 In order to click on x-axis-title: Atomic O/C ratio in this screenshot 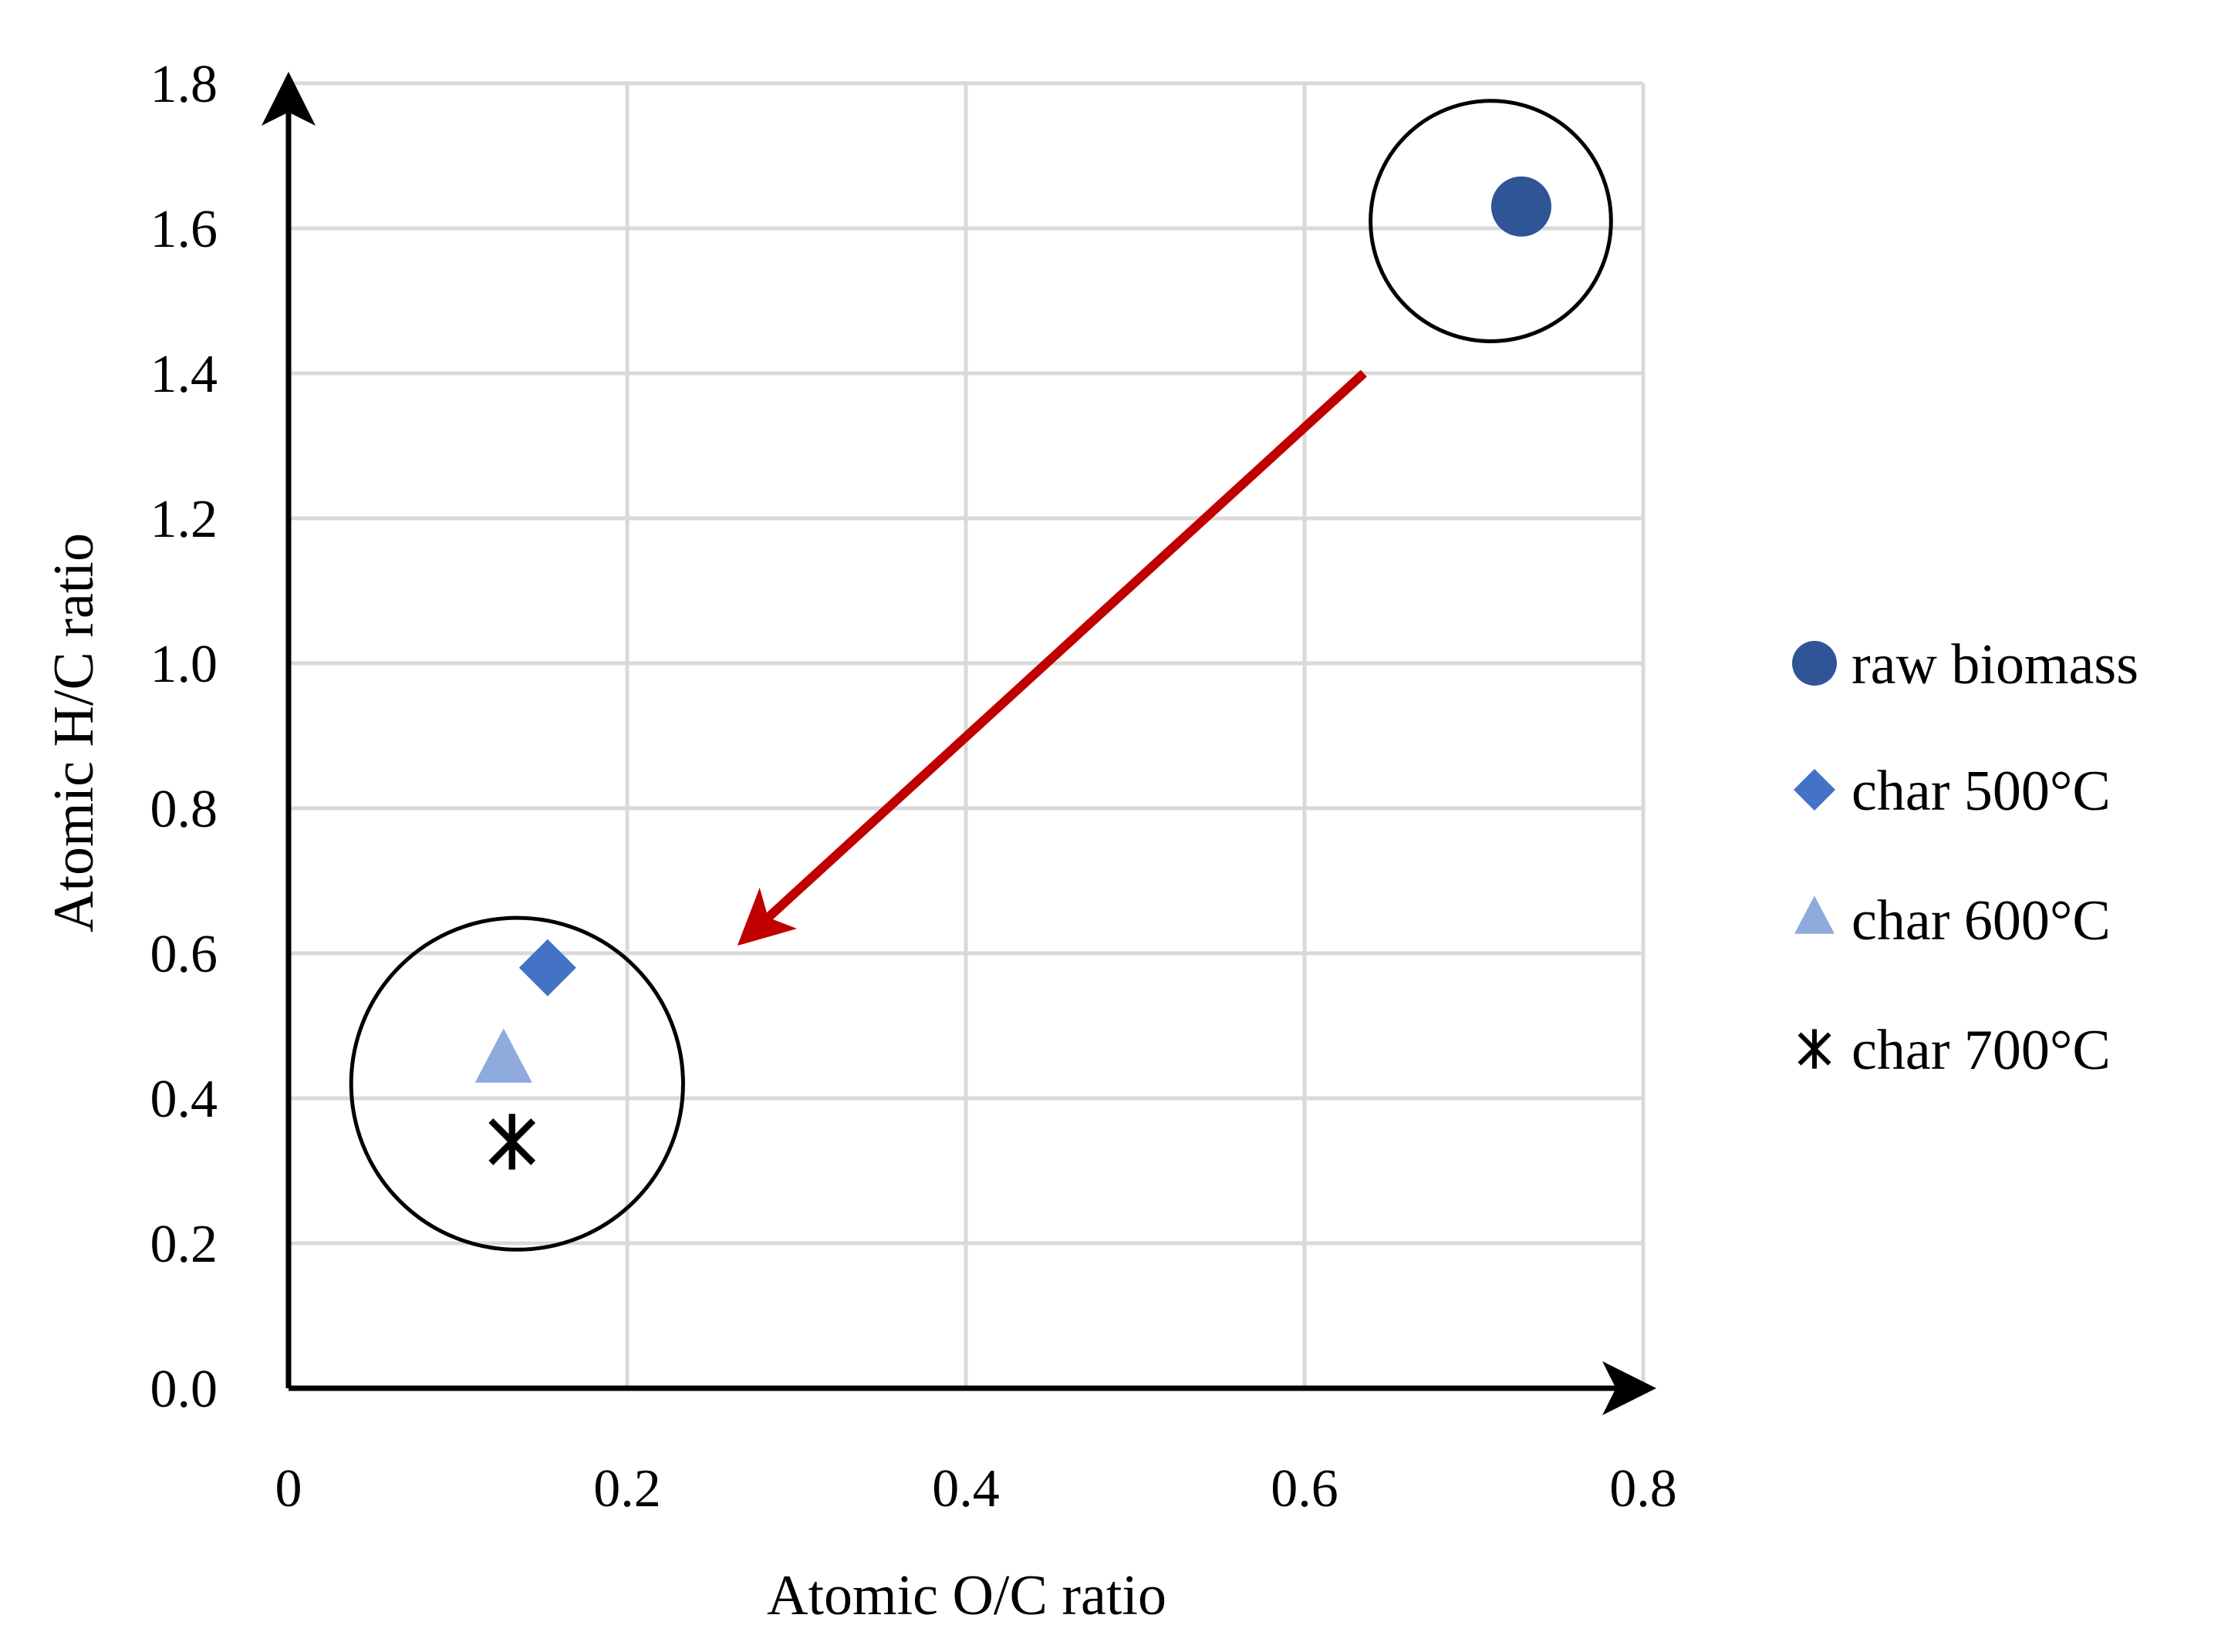, I will do `click(966, 1596)`.